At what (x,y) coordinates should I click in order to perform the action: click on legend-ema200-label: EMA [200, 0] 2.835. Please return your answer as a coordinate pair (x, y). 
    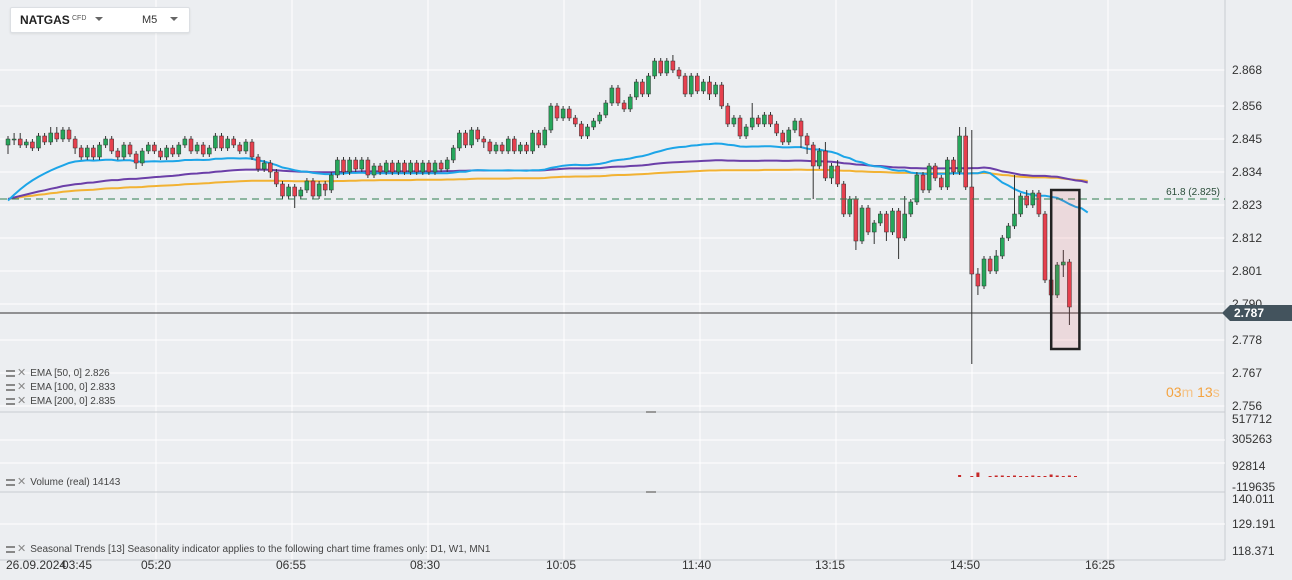
    Looking at the image, I should click on (73, 401).